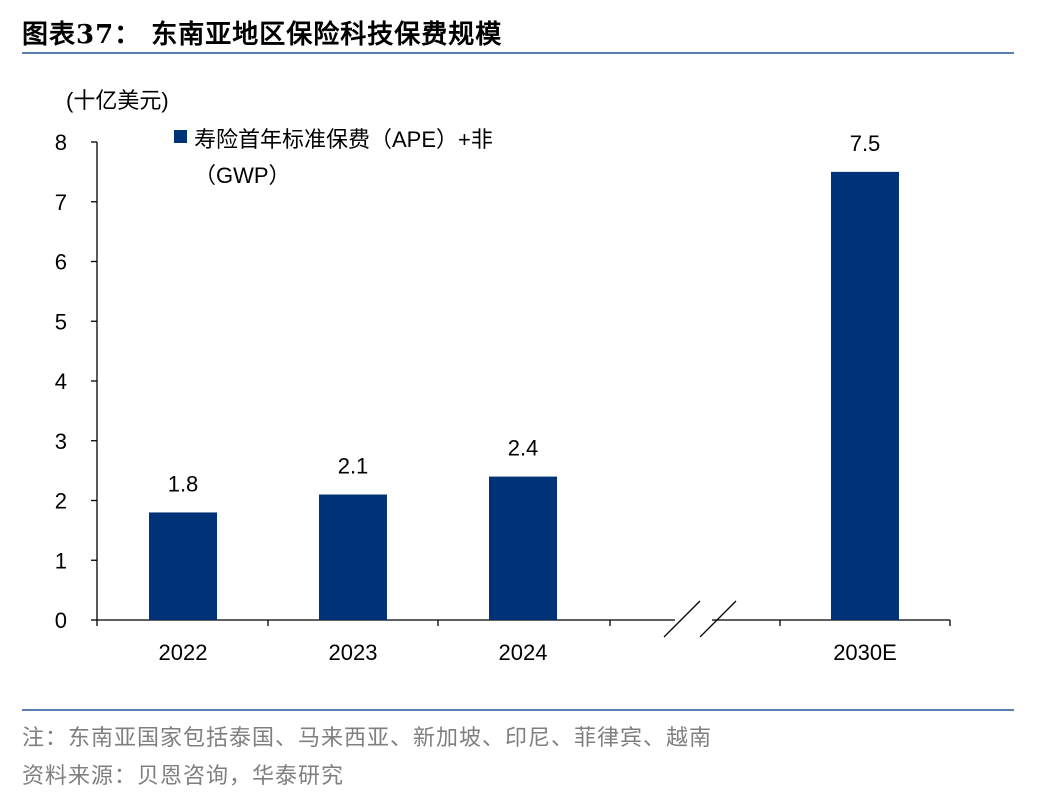 The image size is (1048, 800). I want to click on bar-2024, so click(523, 548).